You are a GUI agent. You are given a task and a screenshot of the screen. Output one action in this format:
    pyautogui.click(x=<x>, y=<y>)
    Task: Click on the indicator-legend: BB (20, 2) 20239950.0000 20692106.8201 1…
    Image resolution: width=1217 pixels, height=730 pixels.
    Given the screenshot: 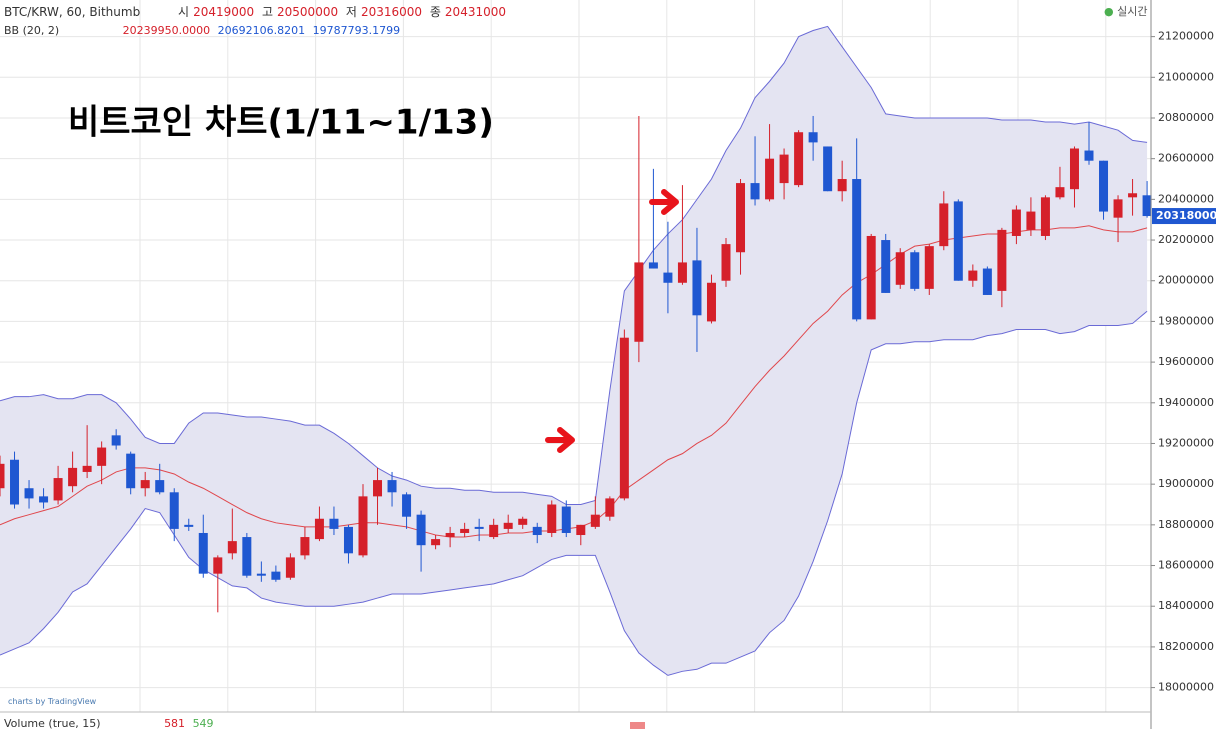 What is the action you would take?
    pyautogui.click(x=204, y=30)
    